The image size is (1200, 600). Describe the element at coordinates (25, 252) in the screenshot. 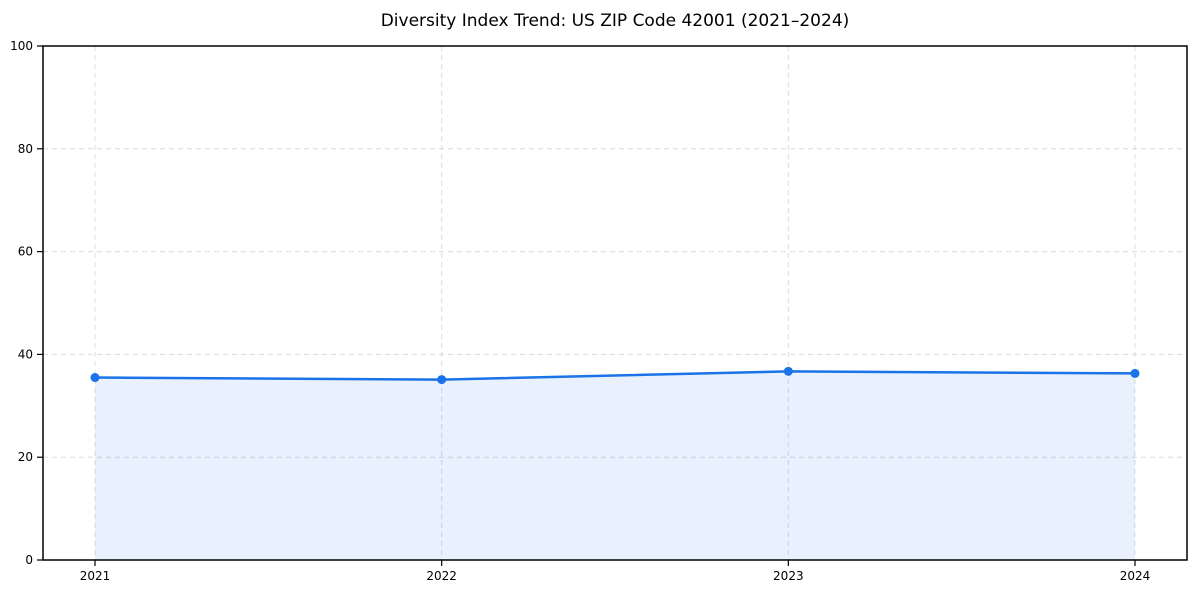

I see `y-tick-label-60: 60` at that location.